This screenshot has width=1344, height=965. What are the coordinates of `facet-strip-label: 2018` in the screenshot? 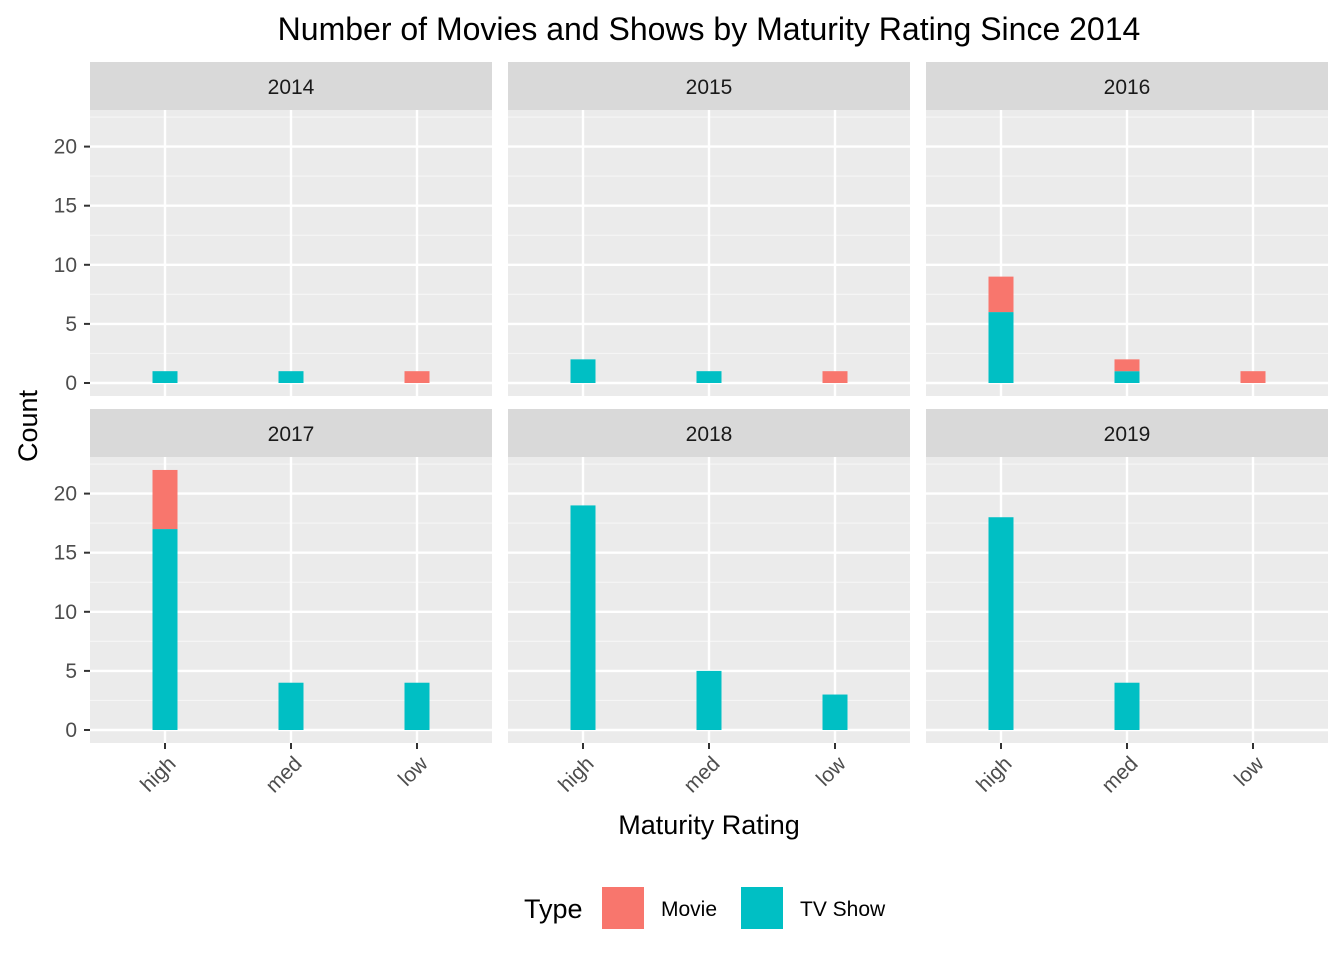 It's located at (709, 434).